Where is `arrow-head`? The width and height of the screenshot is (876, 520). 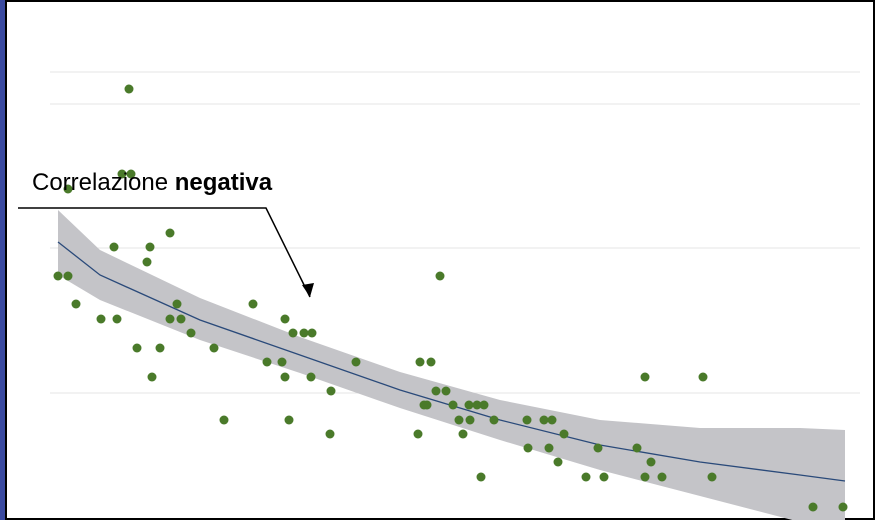 arrow-head is located at coordinates (308, 290).